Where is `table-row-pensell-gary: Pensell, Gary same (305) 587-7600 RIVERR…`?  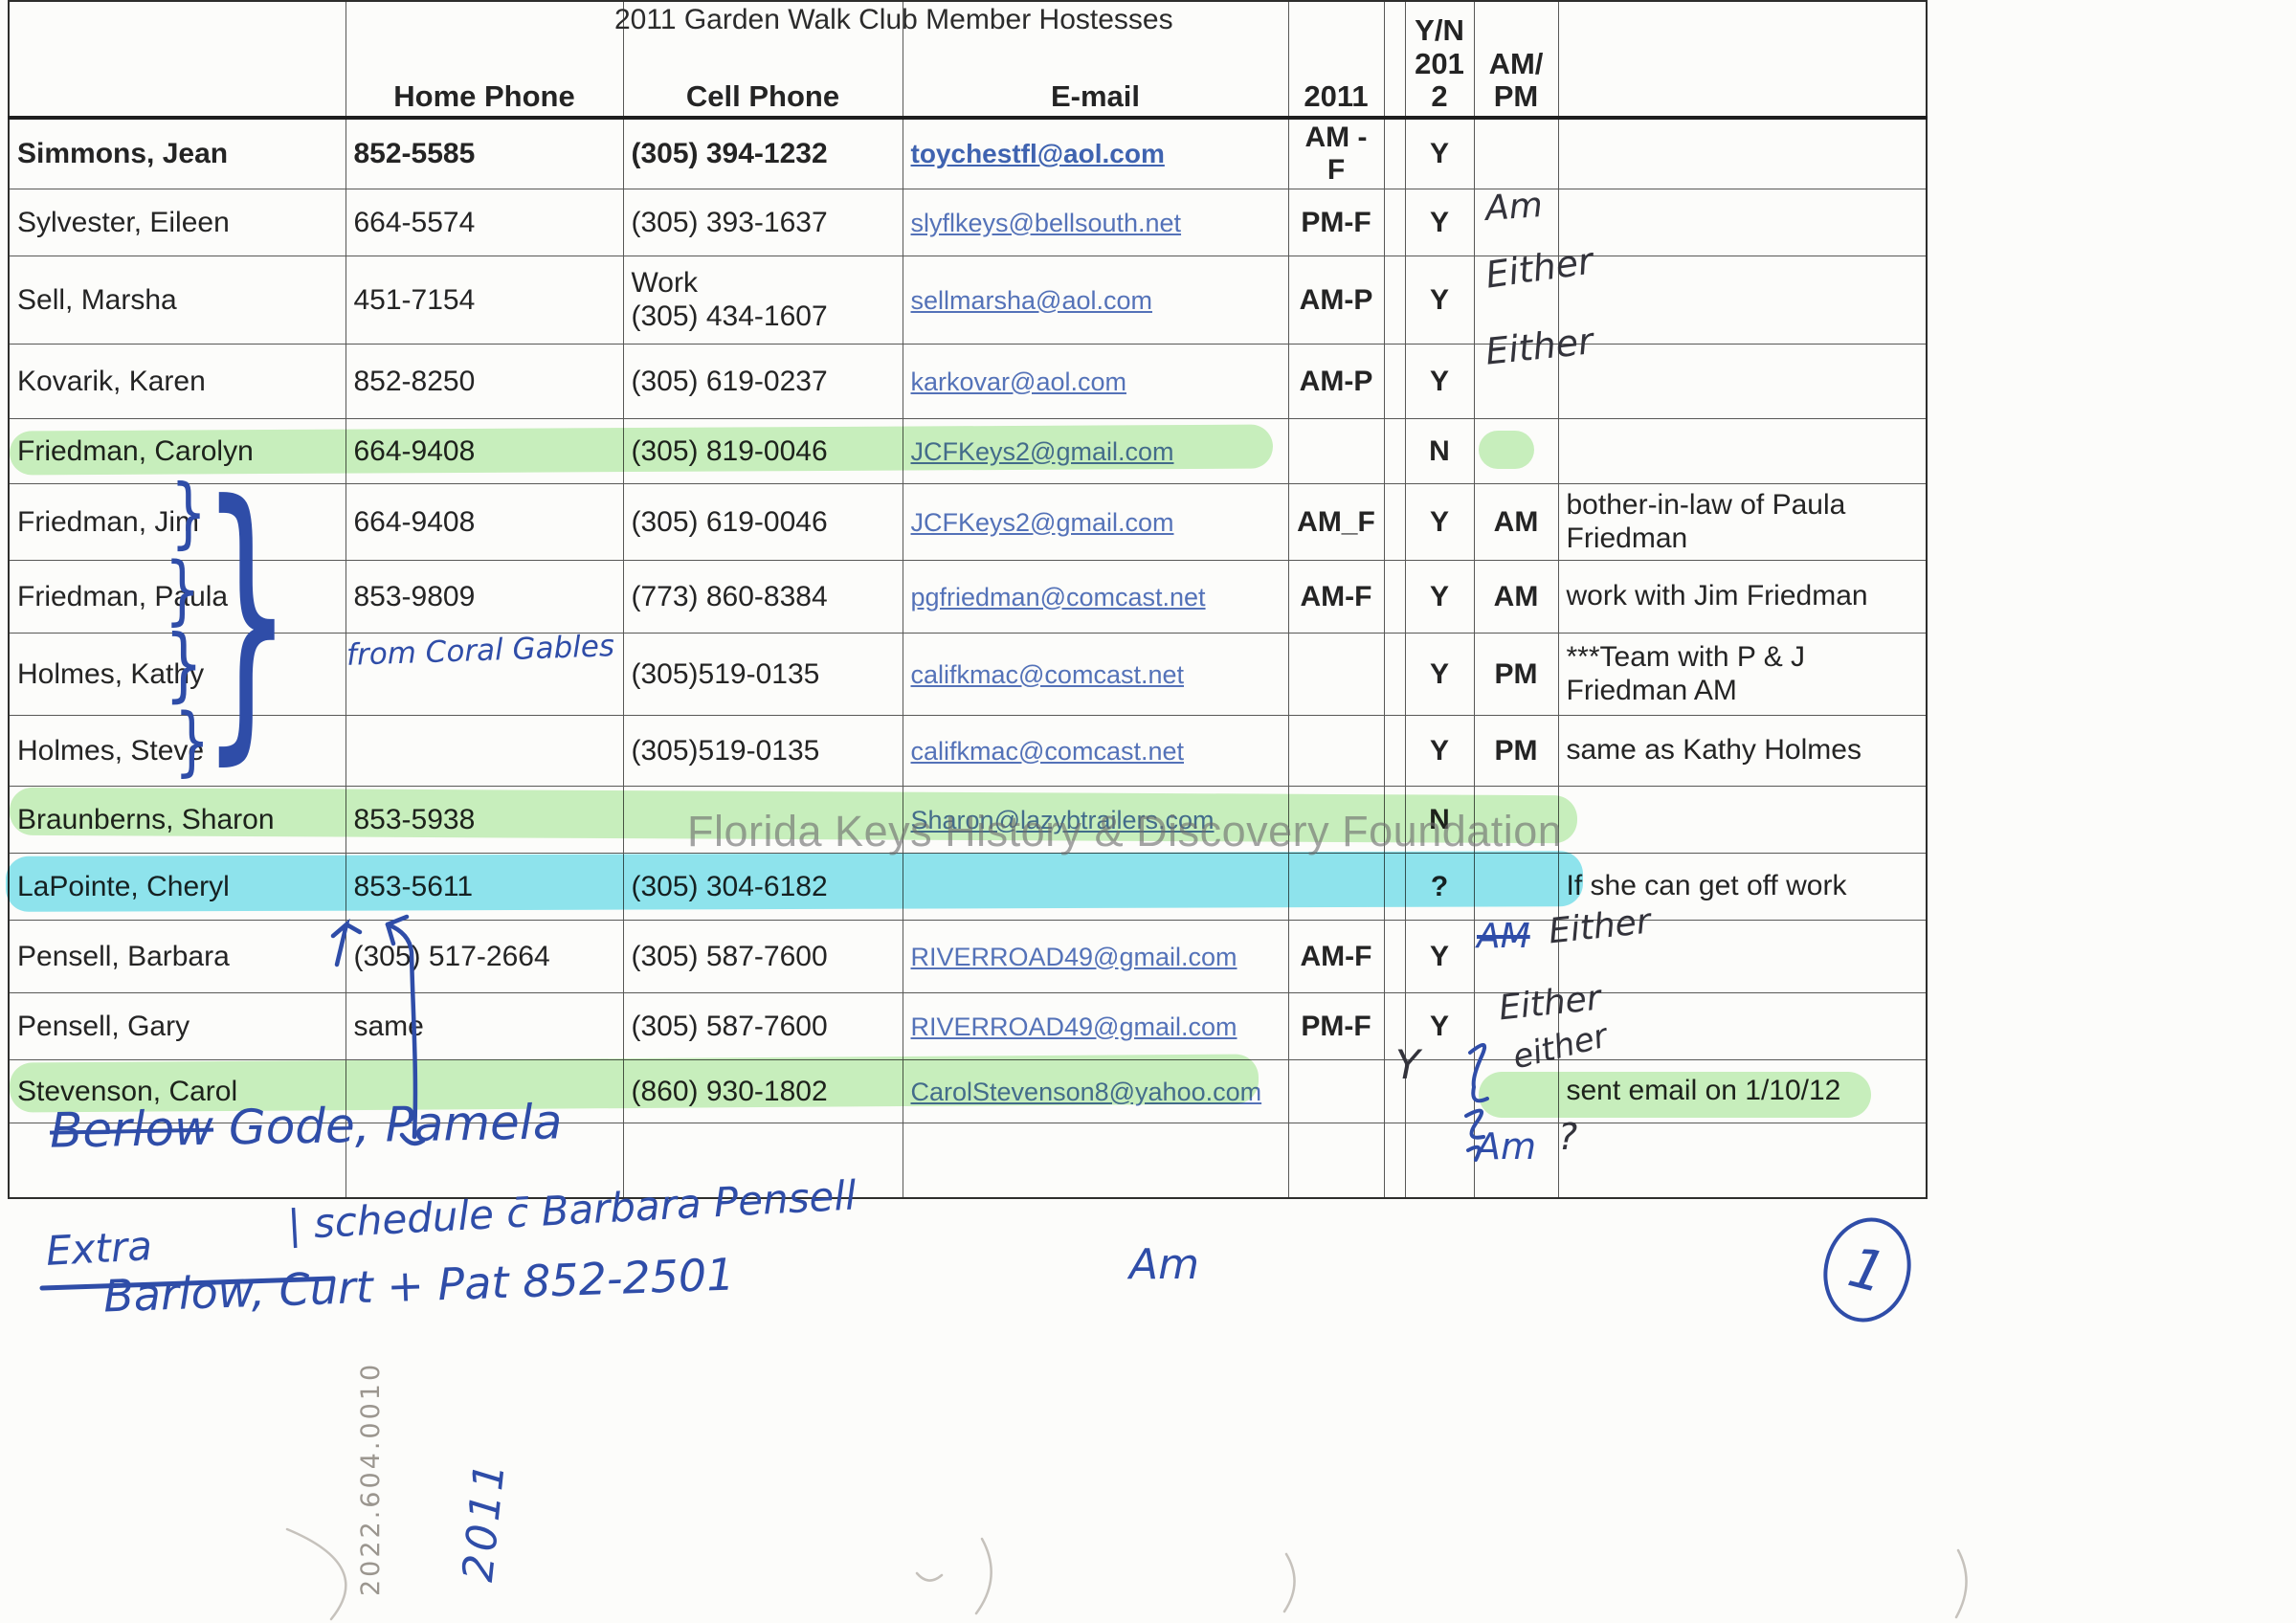
table-row-pensell-gary: Pensell, Gary same (305) 587-7600 RIVERR… is located at coordinates (968, 1026).